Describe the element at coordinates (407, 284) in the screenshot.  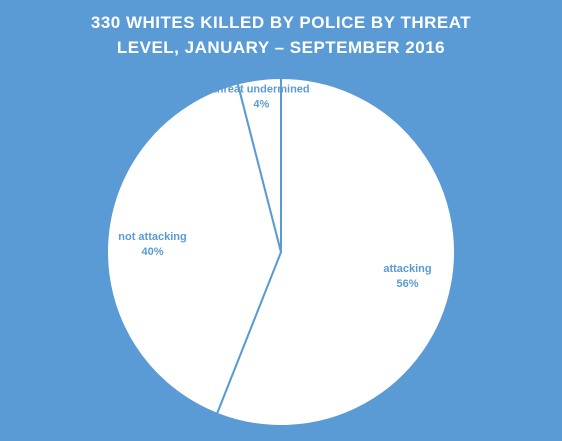
I see `value-label: 56%` at that location.